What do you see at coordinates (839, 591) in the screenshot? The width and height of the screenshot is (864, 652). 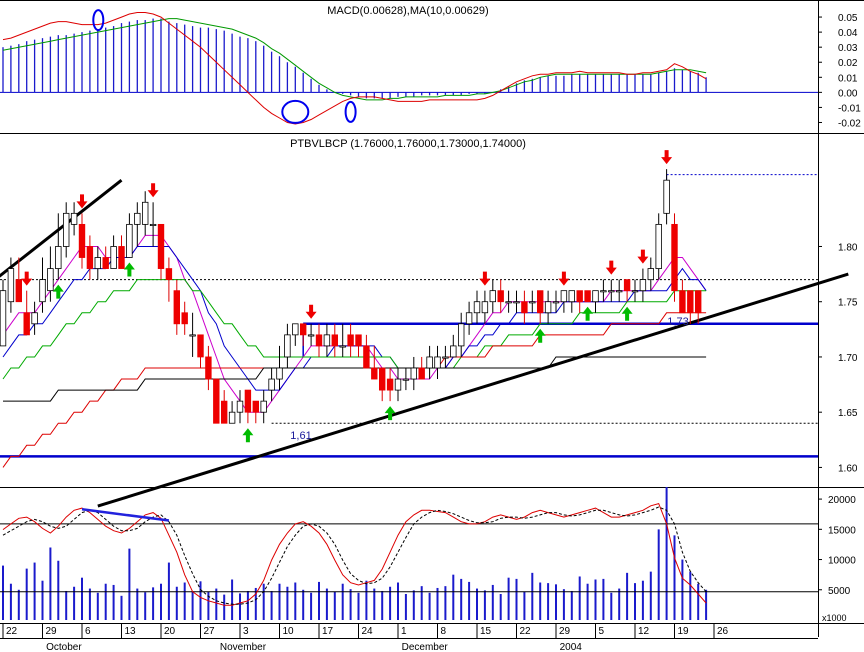 I see `volume-y-tick-label: 5000` at bounding box center [839, 591].